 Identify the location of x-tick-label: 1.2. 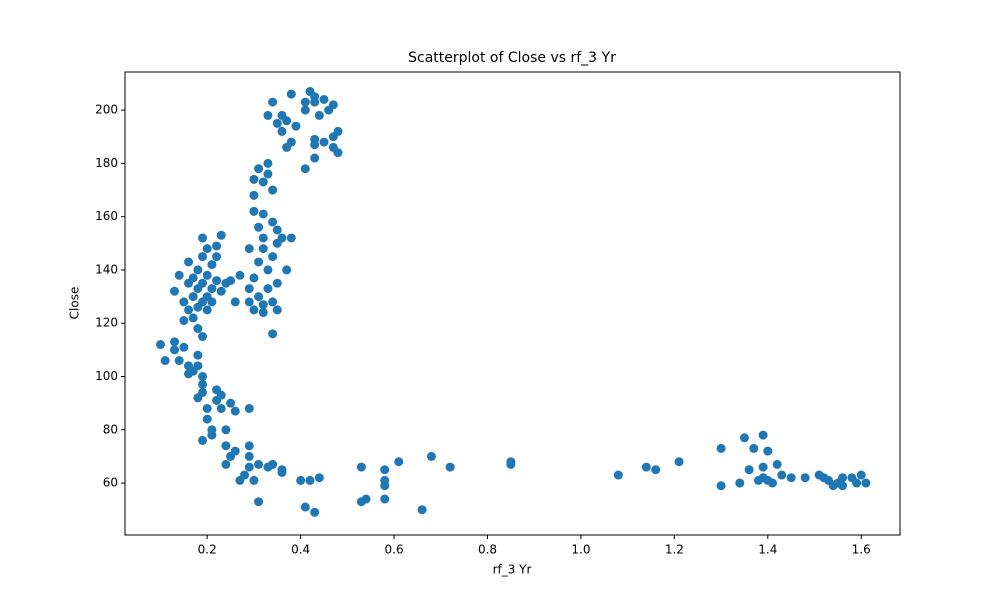
(674, 550).